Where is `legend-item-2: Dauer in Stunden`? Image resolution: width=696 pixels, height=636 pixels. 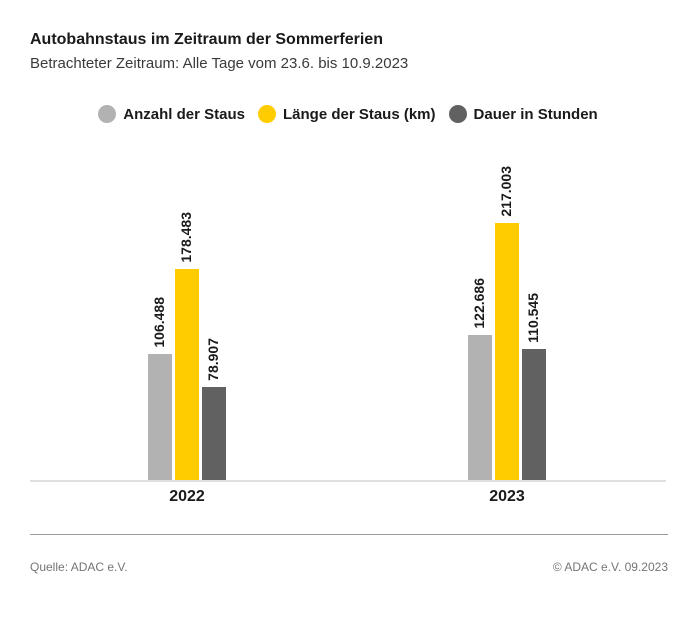
legend-item-2: Dauer in Stunden is located at coordinates (523, 114).